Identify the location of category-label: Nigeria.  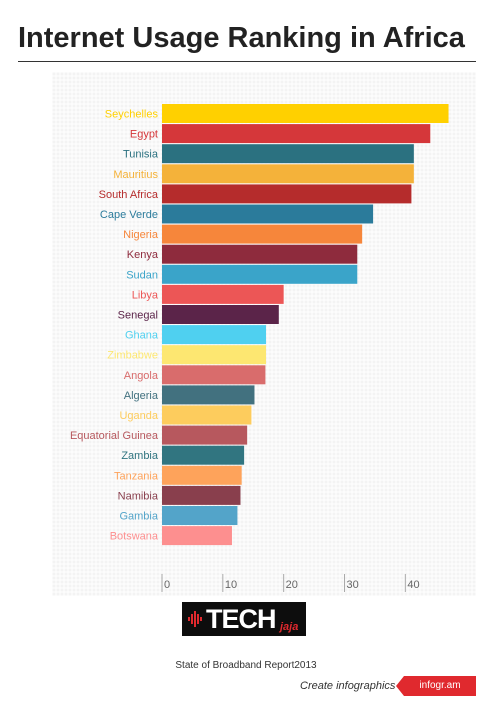
(141, 235).